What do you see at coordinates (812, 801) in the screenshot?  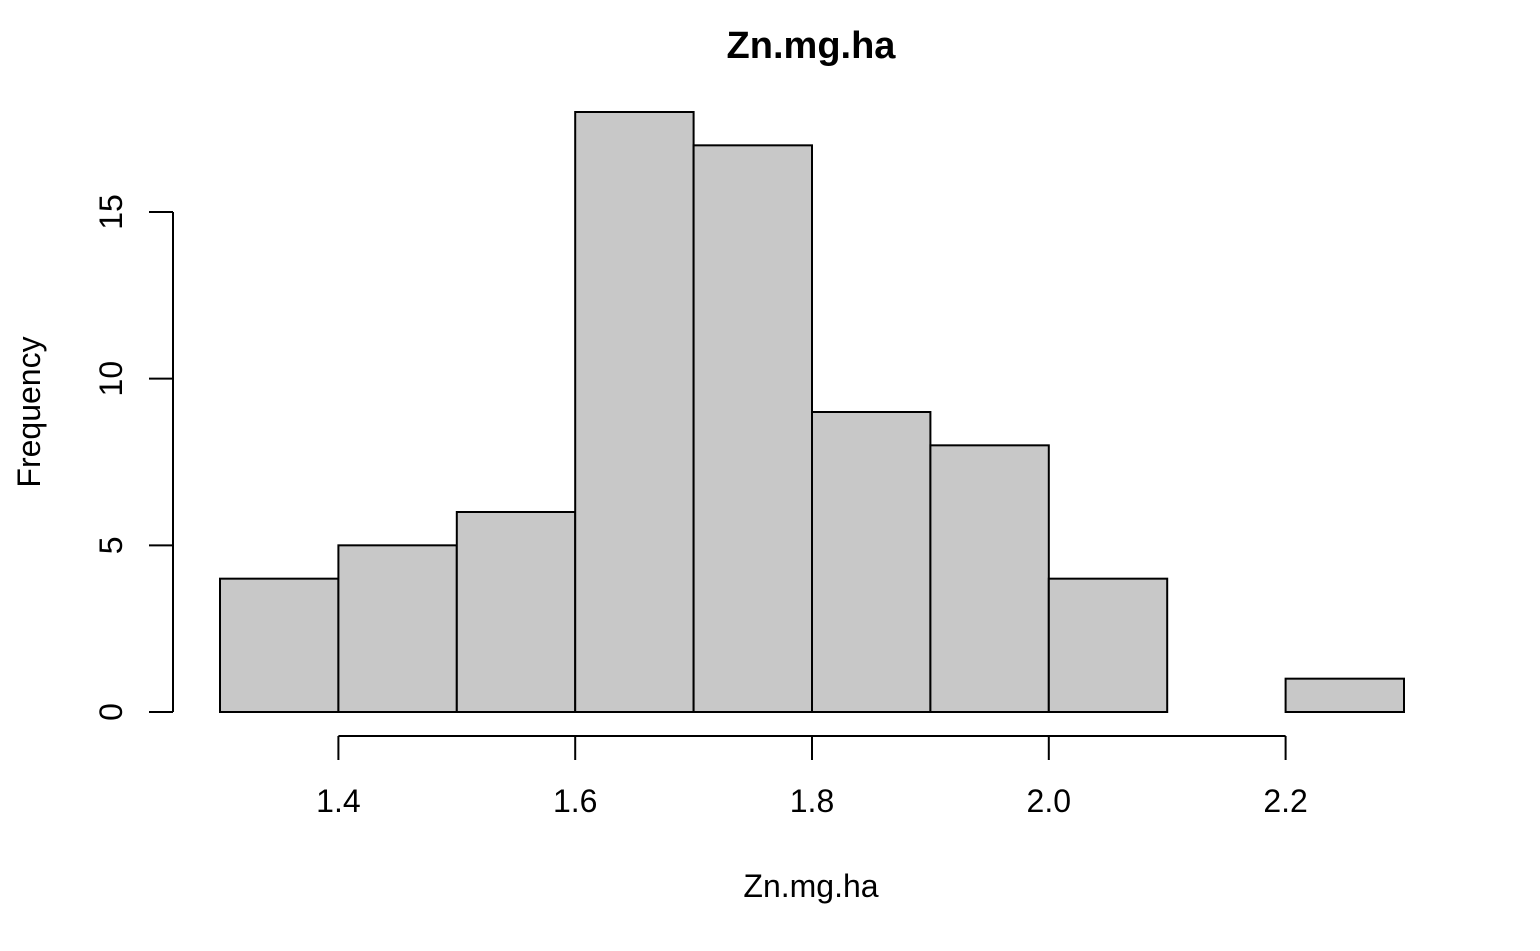 I see `x-tick-label: 1.8` at bounding box center [812, 801].